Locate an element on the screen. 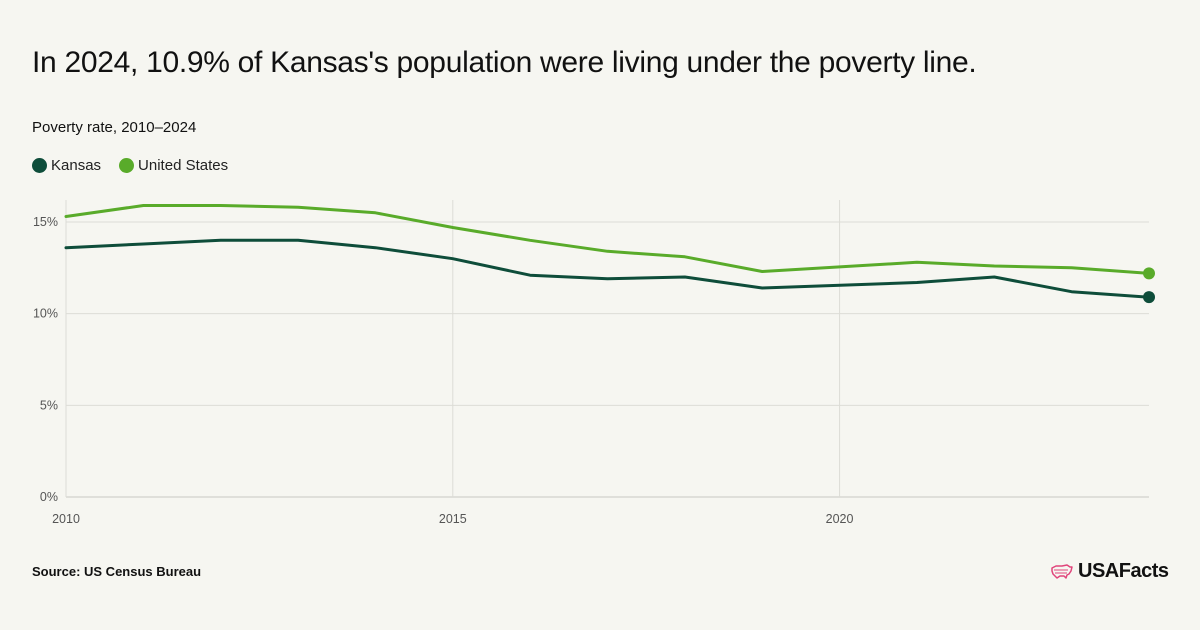 Image resolution: width=1200 pixels, height=630 pixels. x-tick-label: 2010 is located at coordinates (66, 519).